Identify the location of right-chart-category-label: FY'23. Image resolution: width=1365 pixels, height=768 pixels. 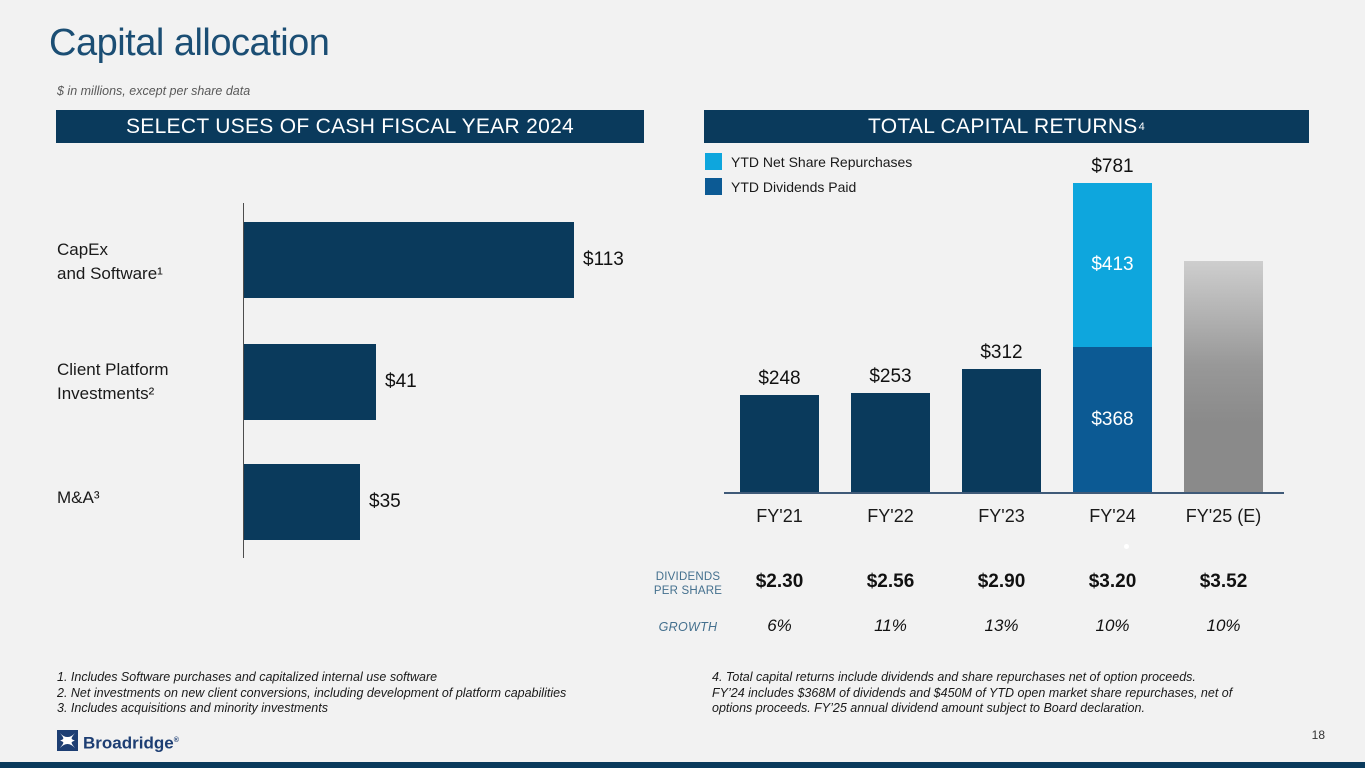
(1001, 516).